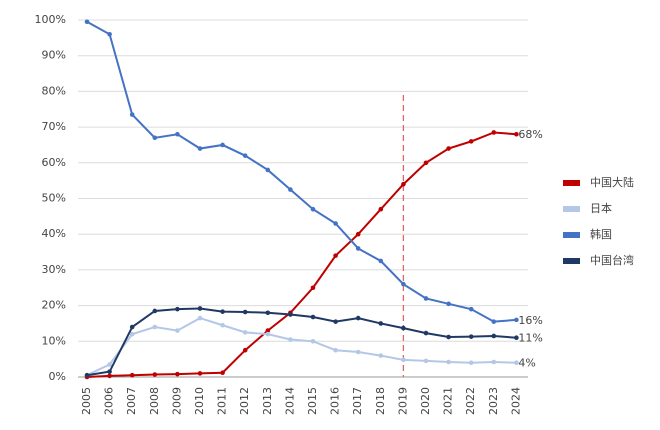 Image resolution: width=660 pixels, height=430 pixels. I want to click on x-tick-label: 2016, so click(335, 401).